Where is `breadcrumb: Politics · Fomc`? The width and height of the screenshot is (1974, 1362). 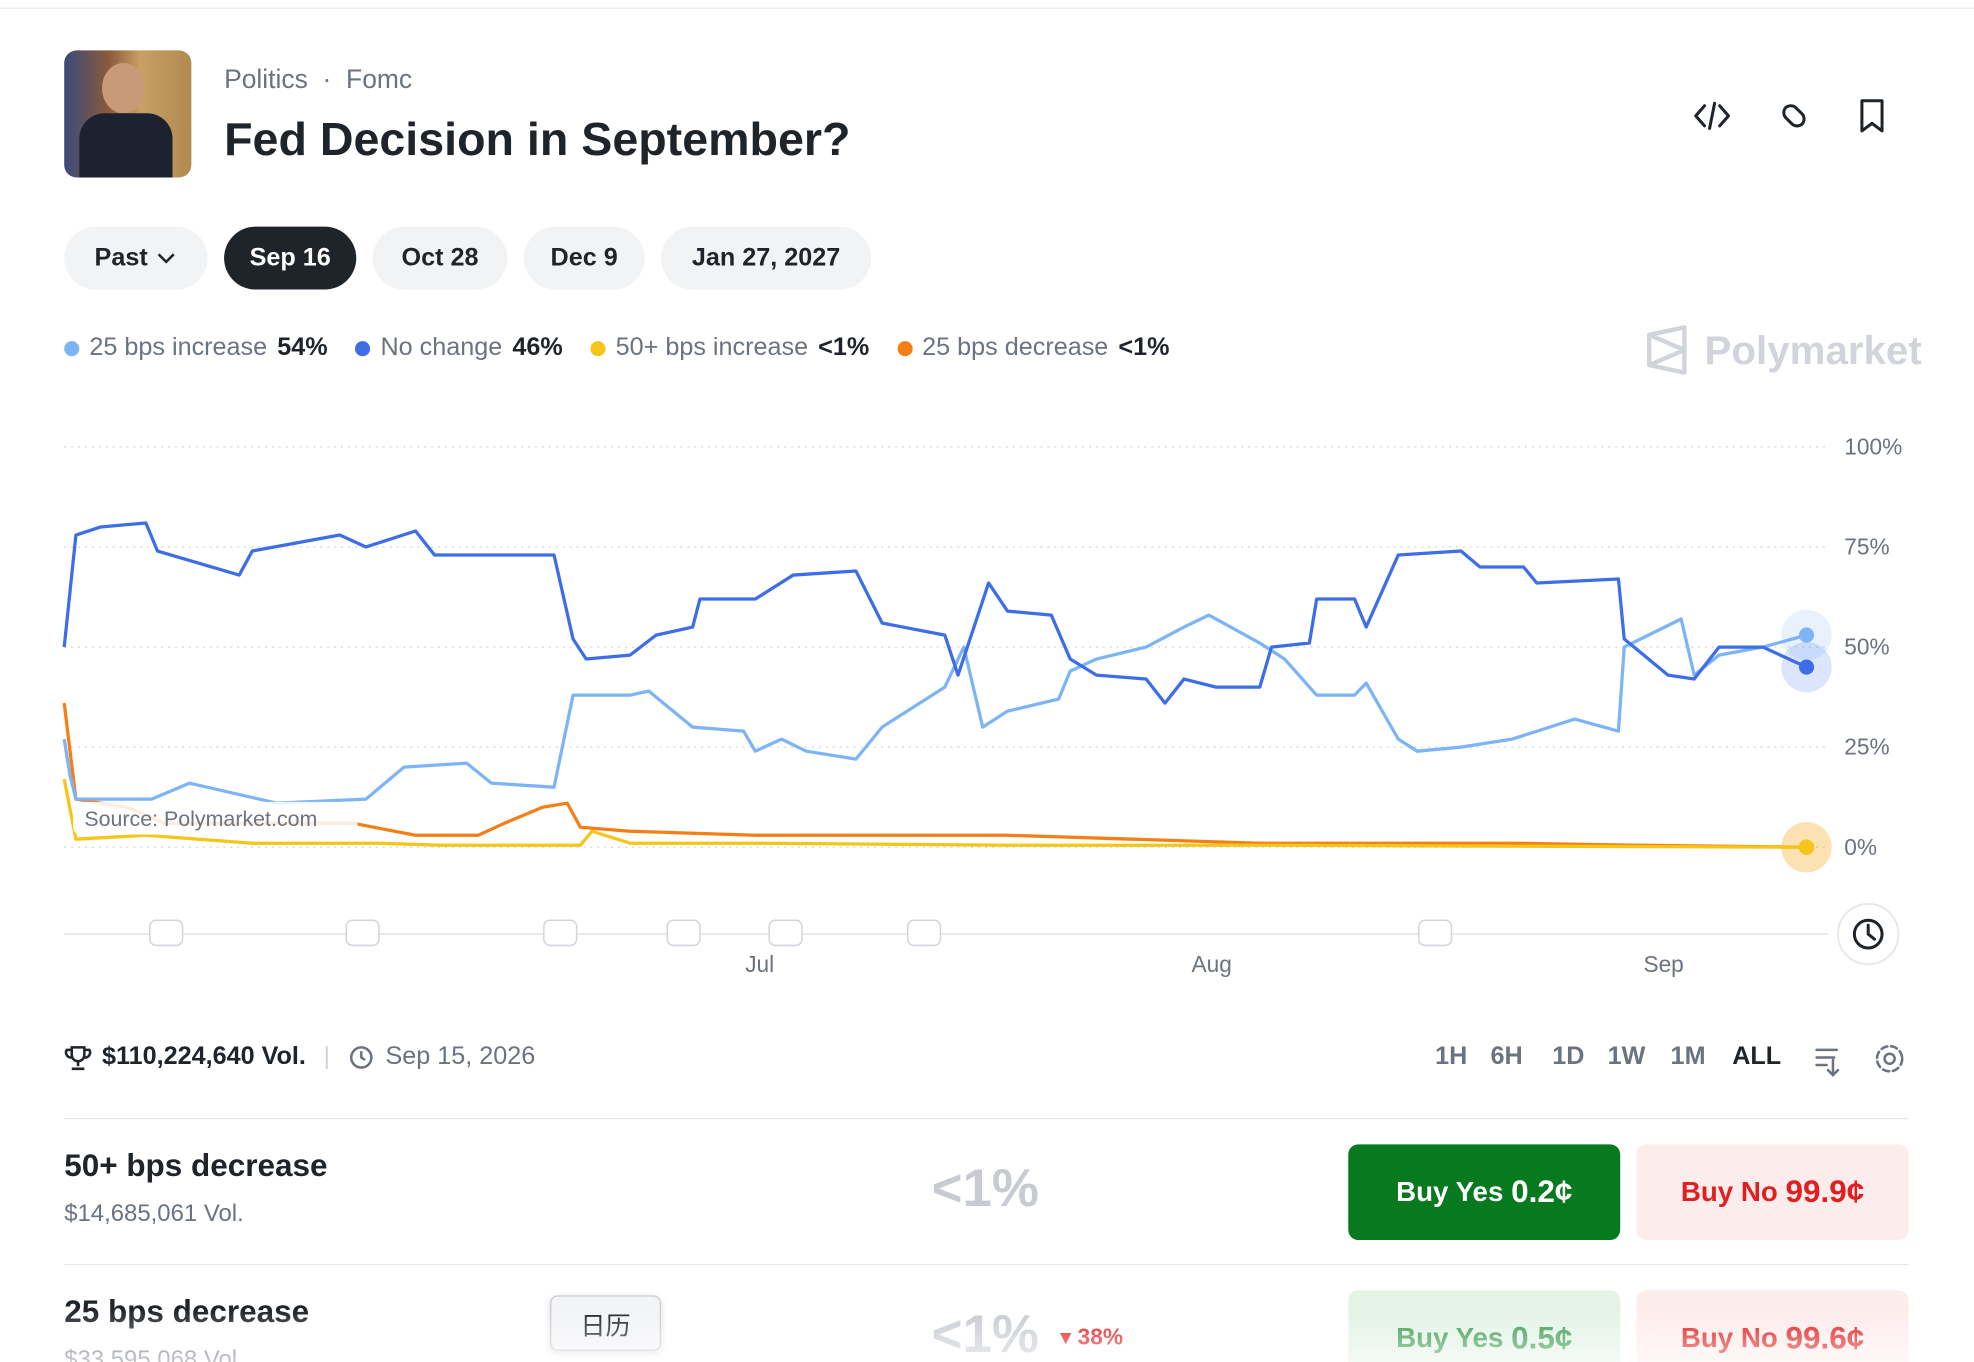
breadcrumb: Politics · Fomc is located at coordinates (318, 80).